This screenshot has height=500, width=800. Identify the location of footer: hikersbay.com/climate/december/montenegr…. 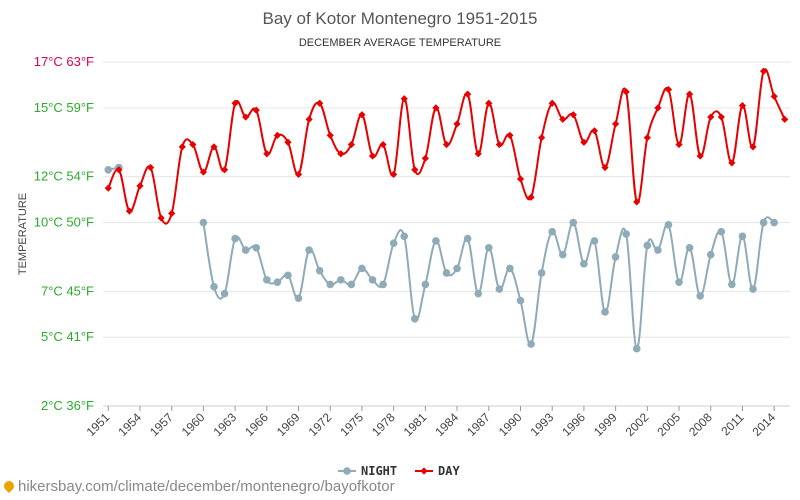
(198, 486).